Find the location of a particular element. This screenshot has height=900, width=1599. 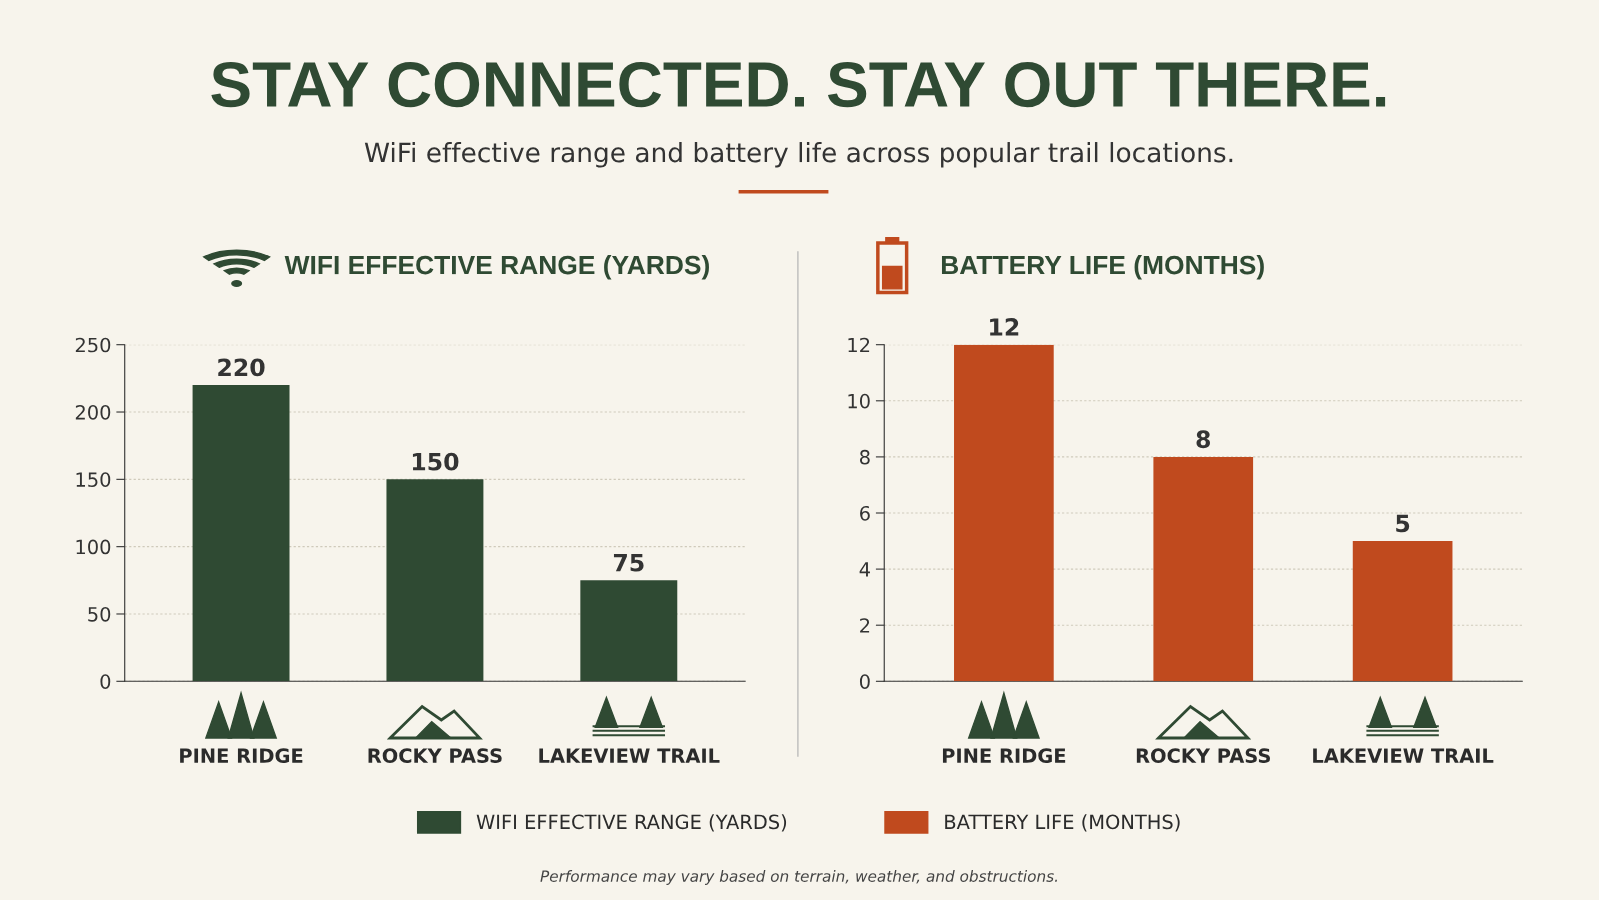

data-label: 75 is located at coordinates (628, 563).